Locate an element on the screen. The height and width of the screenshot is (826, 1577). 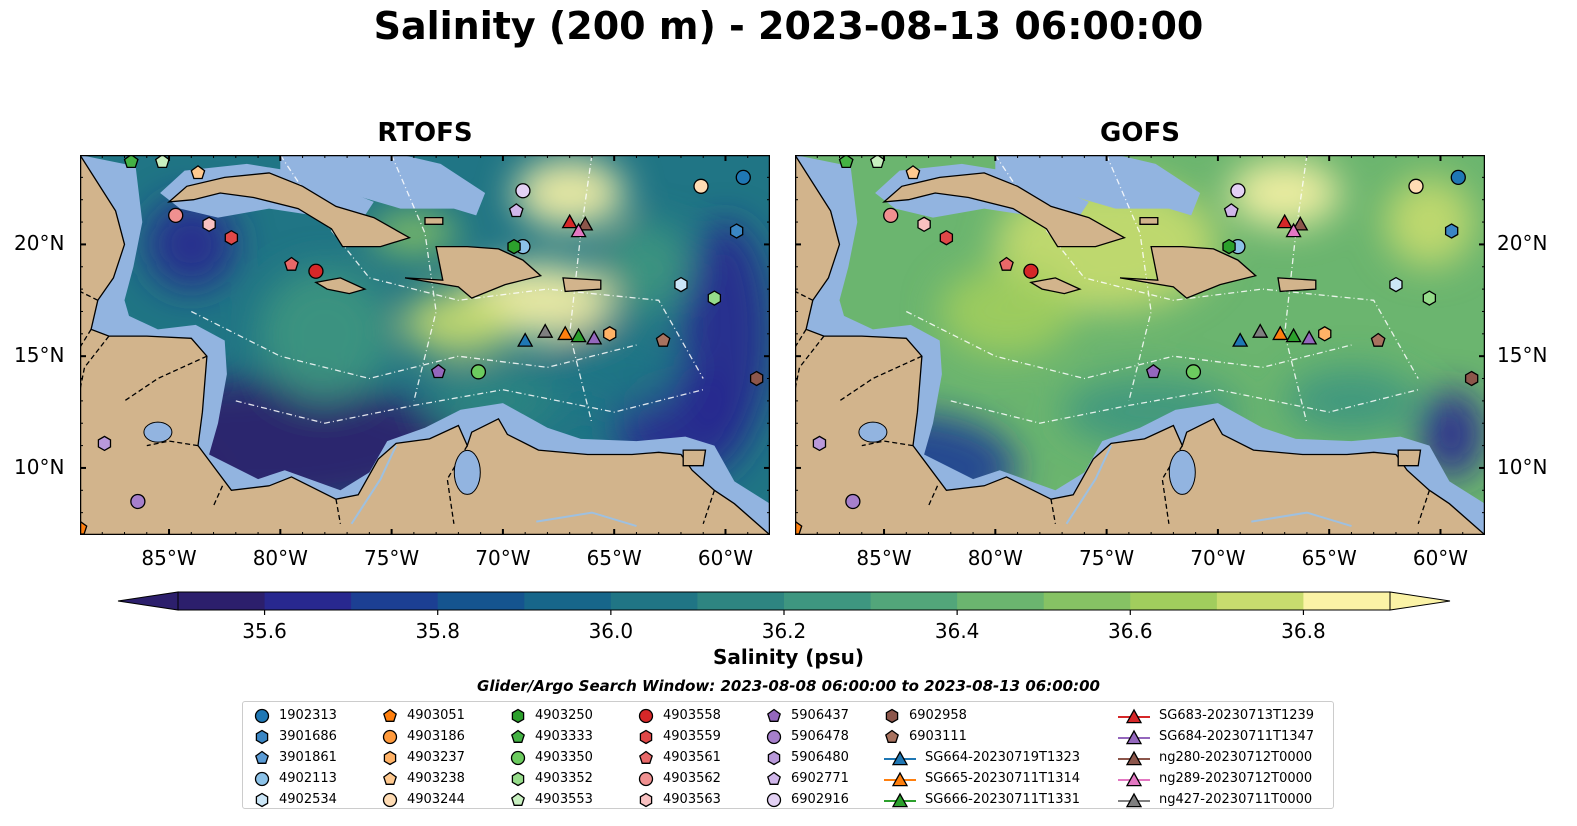
legend-label: 4903352 is located at coordinates (564, 778).